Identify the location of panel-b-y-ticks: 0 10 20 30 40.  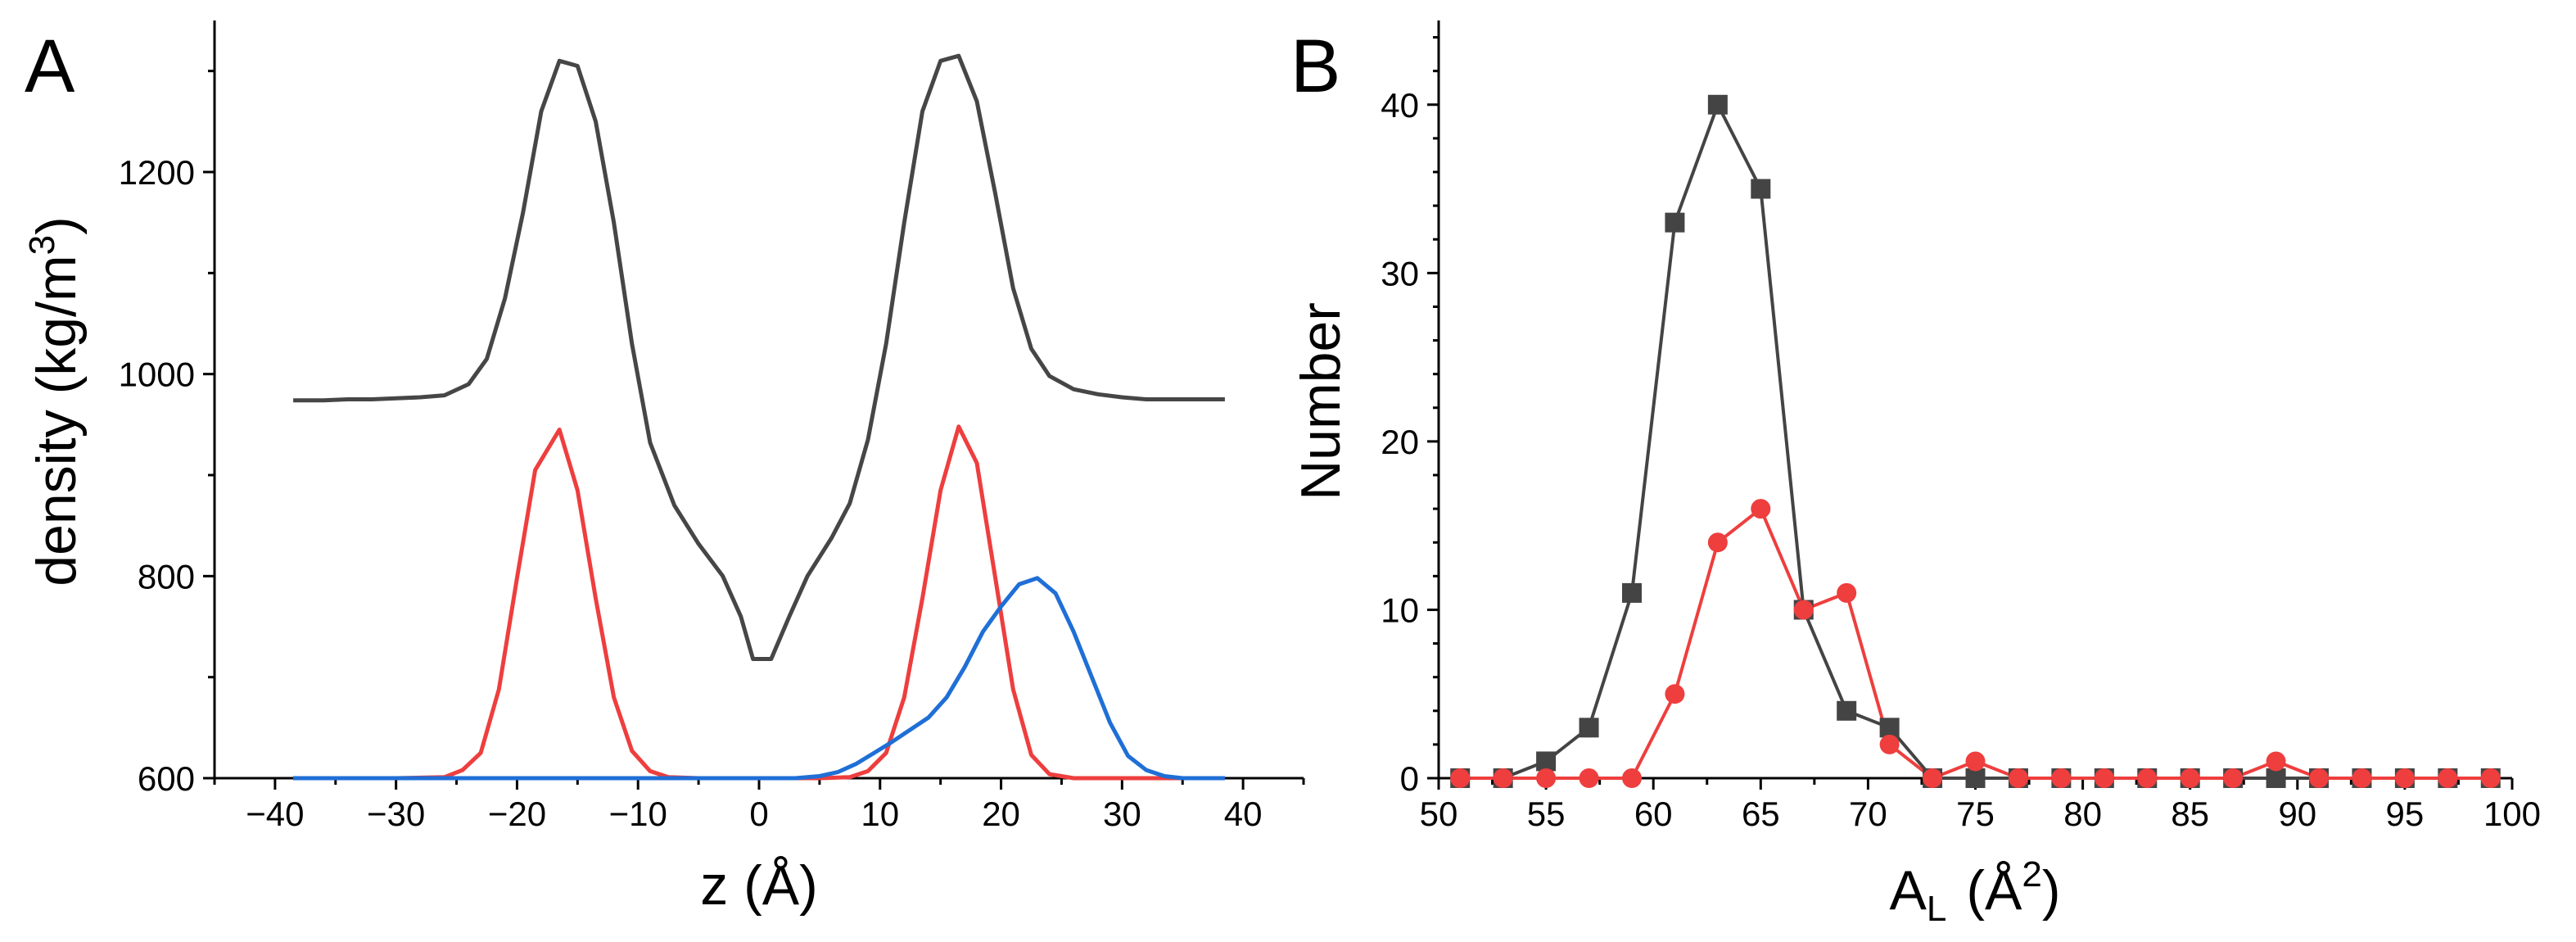
(1410, 417).